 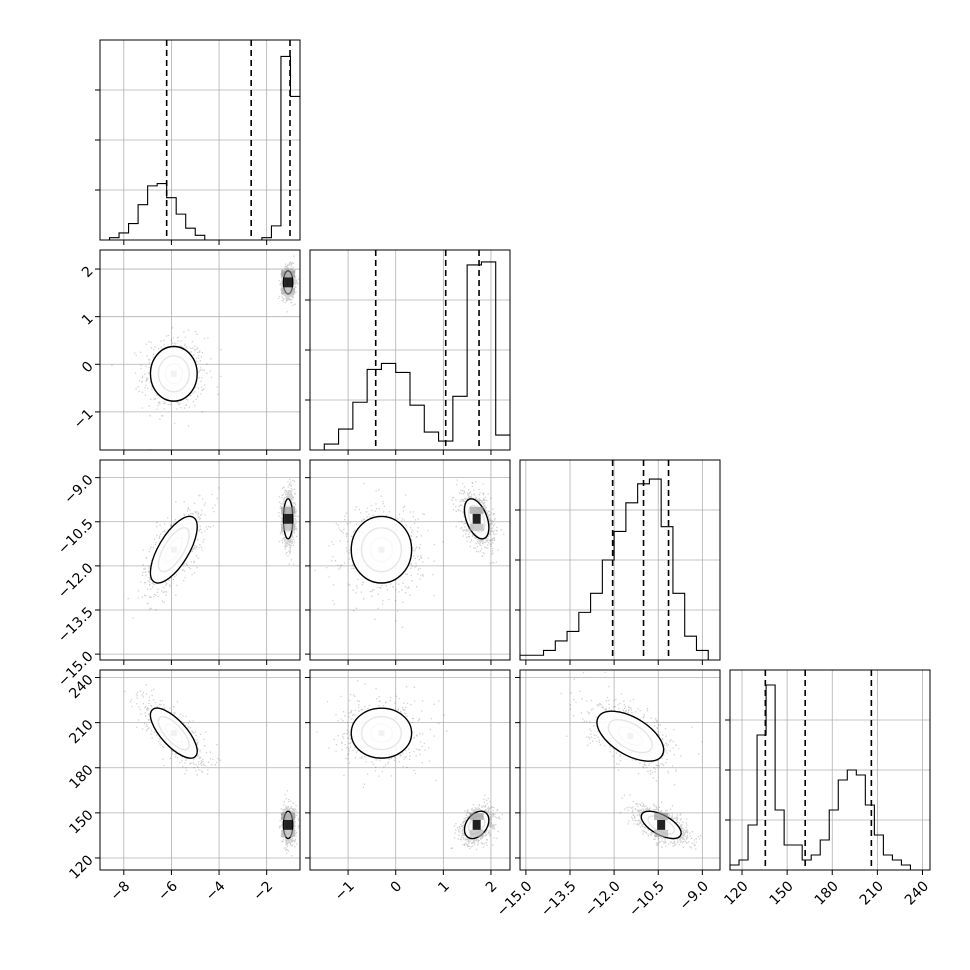 I want to click on x-tick-label: 2, so click(x=492, y=887).